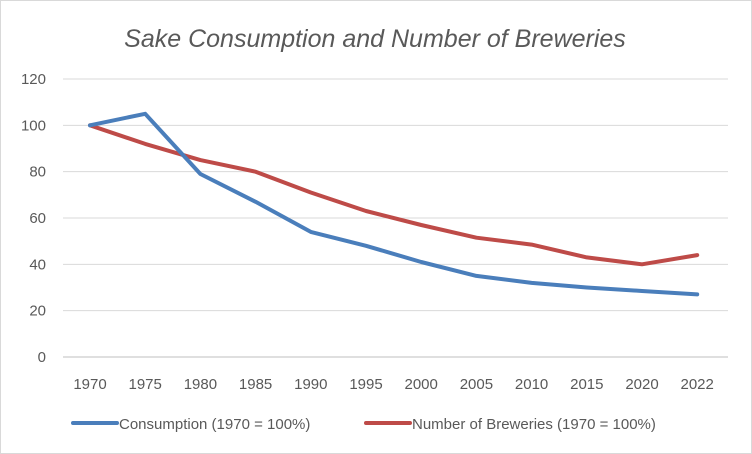  Describe the element at coordinates (89, 384) in the screenshot. I see `x-tick-label: 1970` at that location.